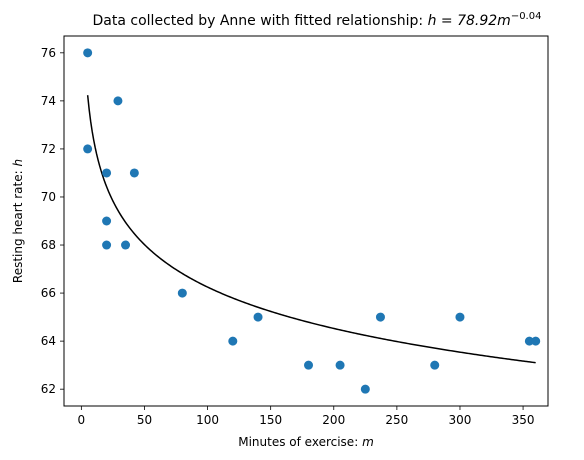 This screenshot has height=460, width=584. Describe the element at coordinates (396, 420) in the screenshot. I see `x-tick-label: 250` at that location.